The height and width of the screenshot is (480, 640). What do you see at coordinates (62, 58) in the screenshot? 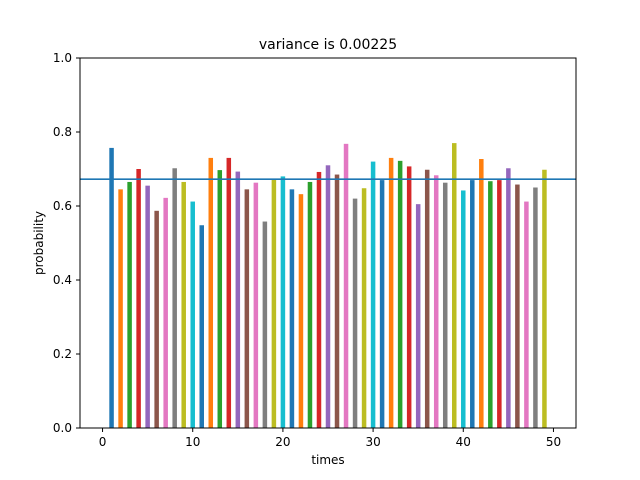
I see `y-tick-label: 1.0` at bounding box center [62, 58].